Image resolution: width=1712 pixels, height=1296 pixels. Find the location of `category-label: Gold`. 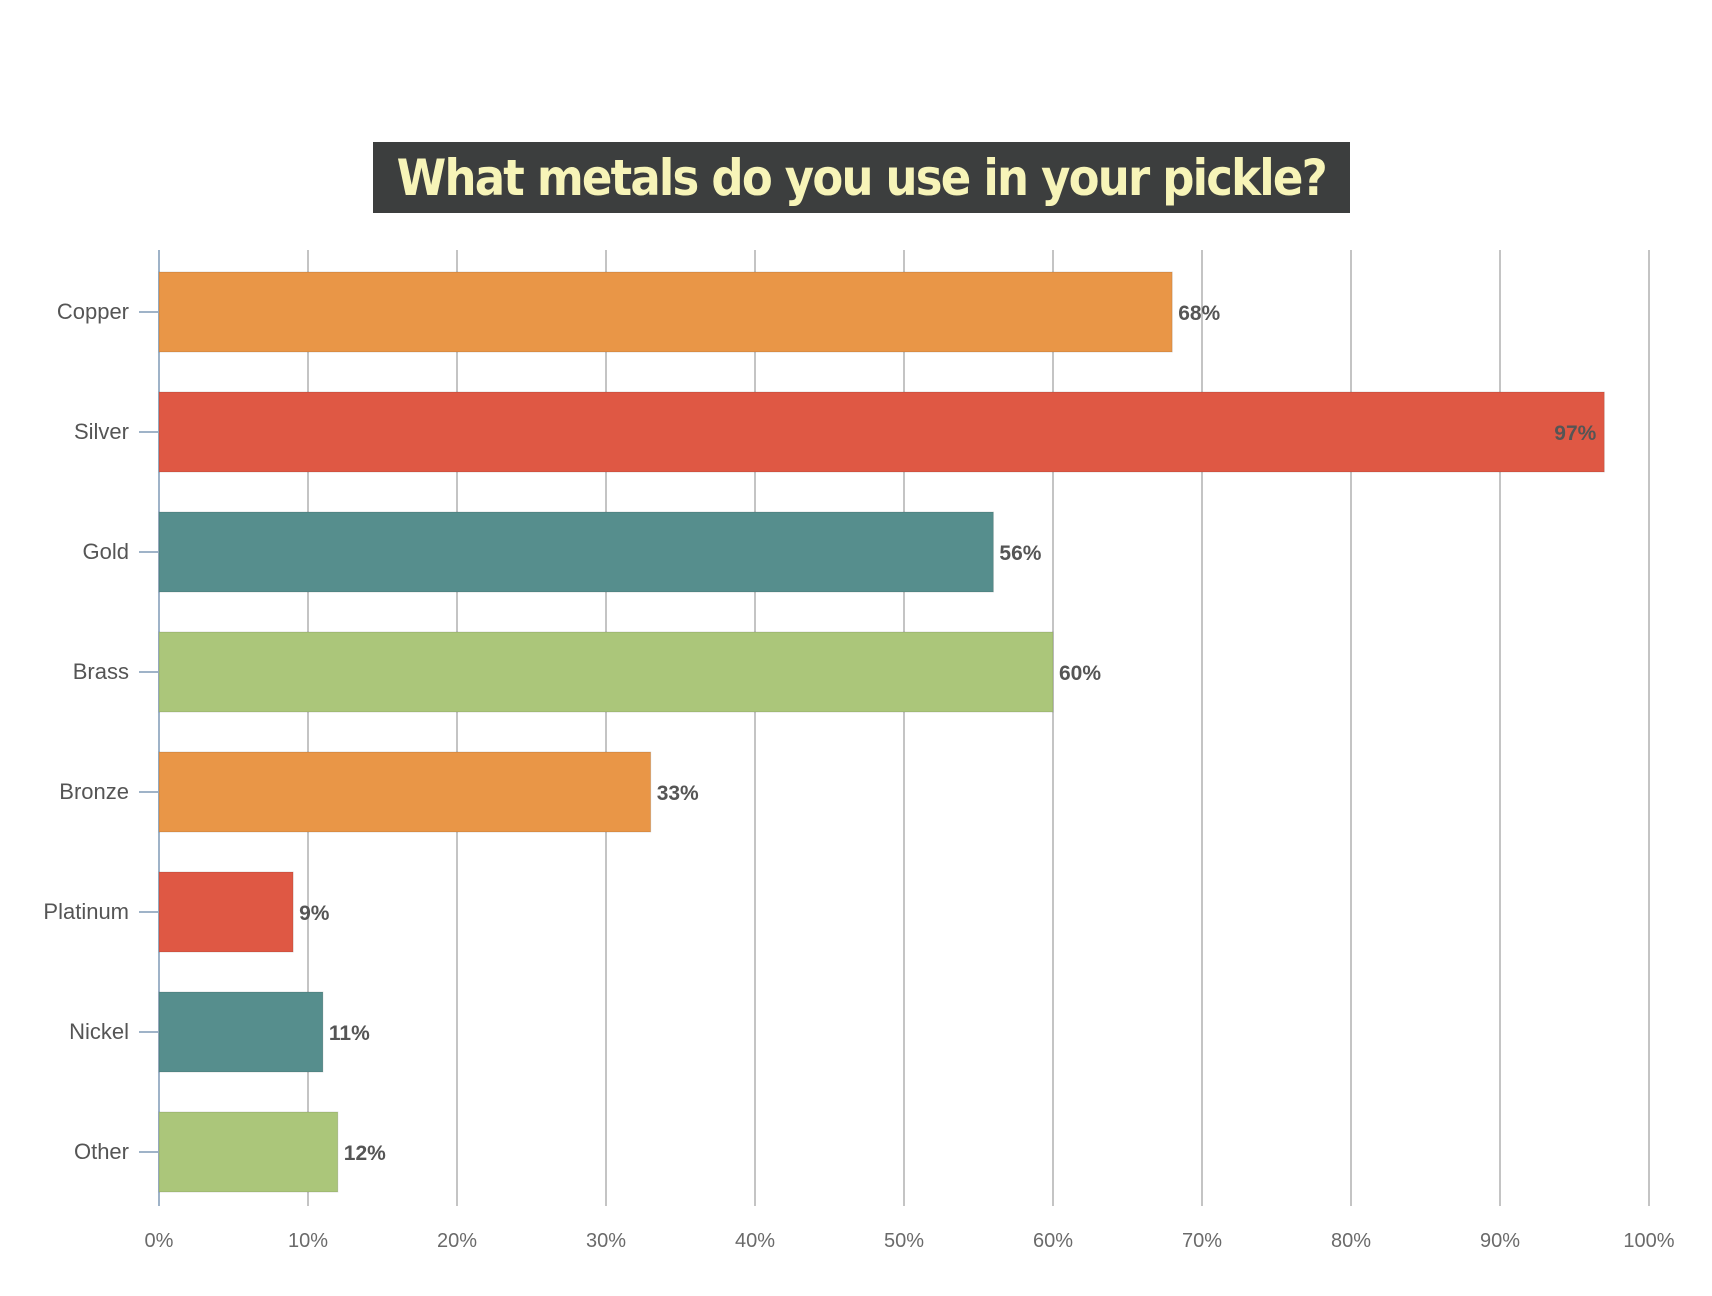

category-label: Gold is located at coordinates (106, 551).